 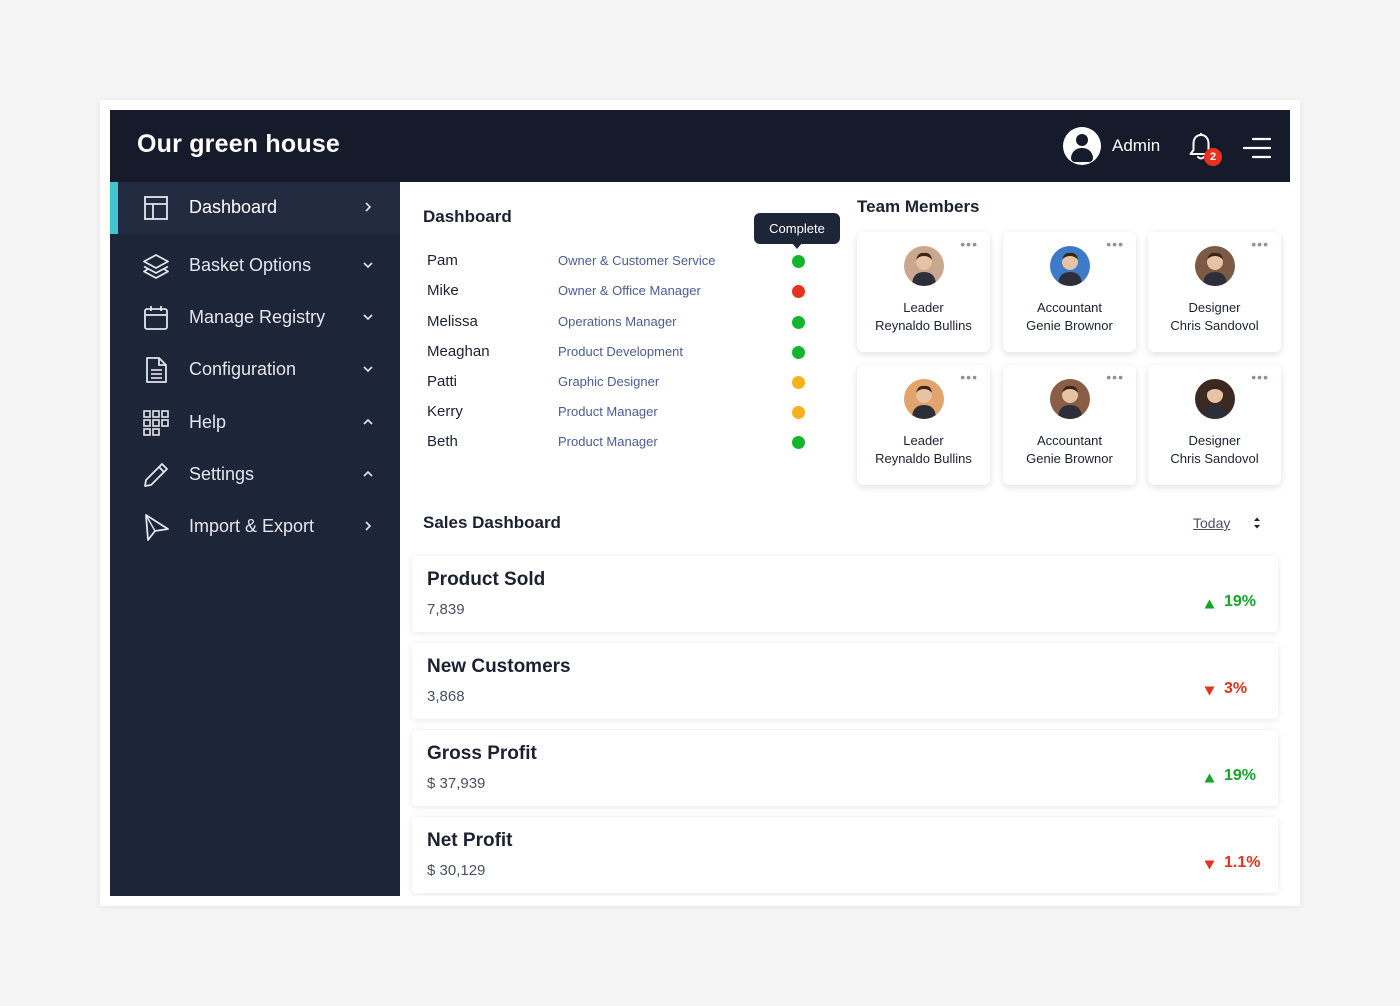 What do you see at coordinates (845, 855) in the screenshot?
I see `sales-card-net-profit: Net Profit $ 30,129 1.1%` at bounding box center [845, 855].